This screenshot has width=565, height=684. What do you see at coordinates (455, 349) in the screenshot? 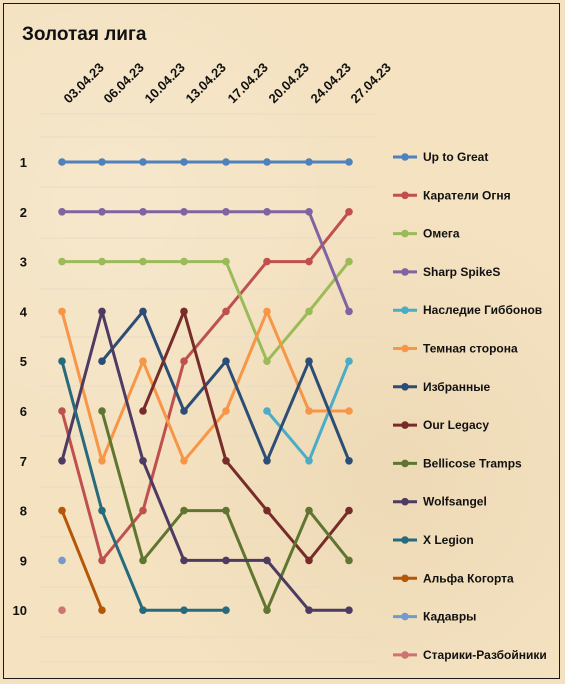
I see `legend-item: Темная сторона` at bounding box center [455, 349].